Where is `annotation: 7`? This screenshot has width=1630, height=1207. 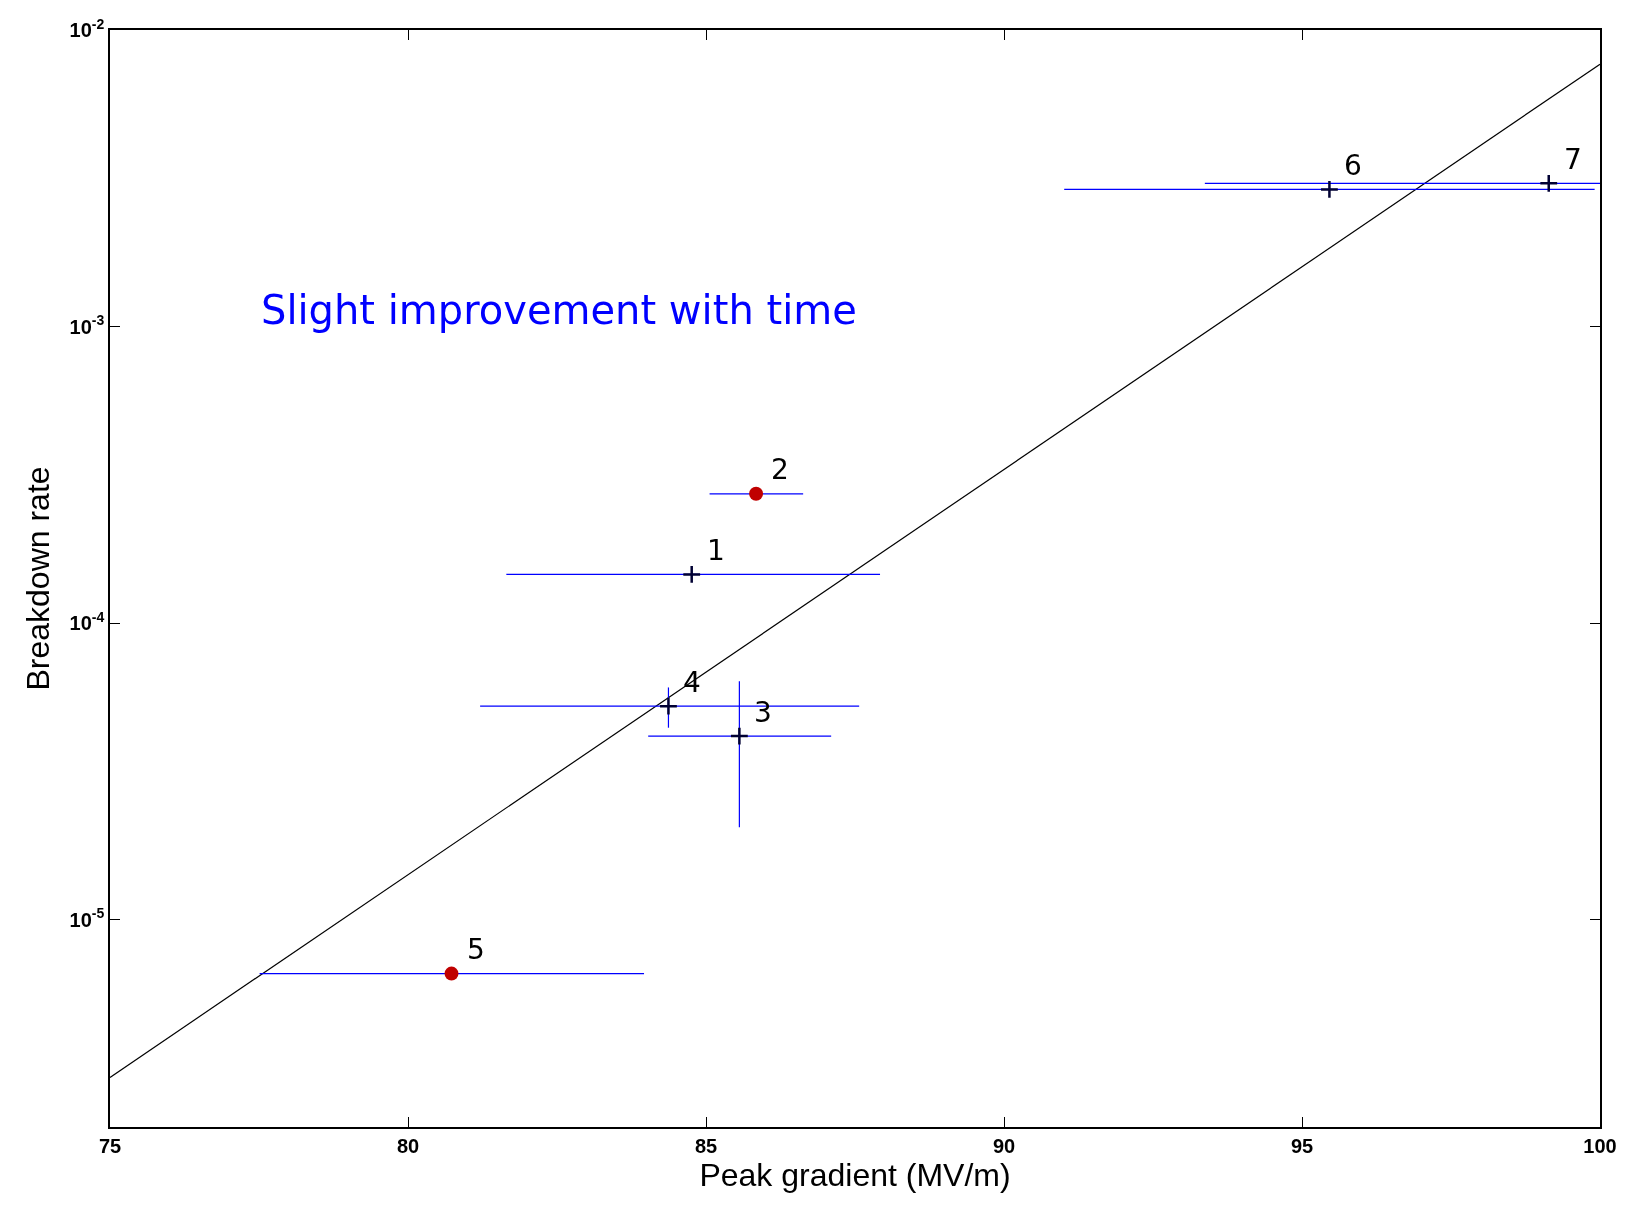
annotation: 7 is located at coordinates (1573, 159).